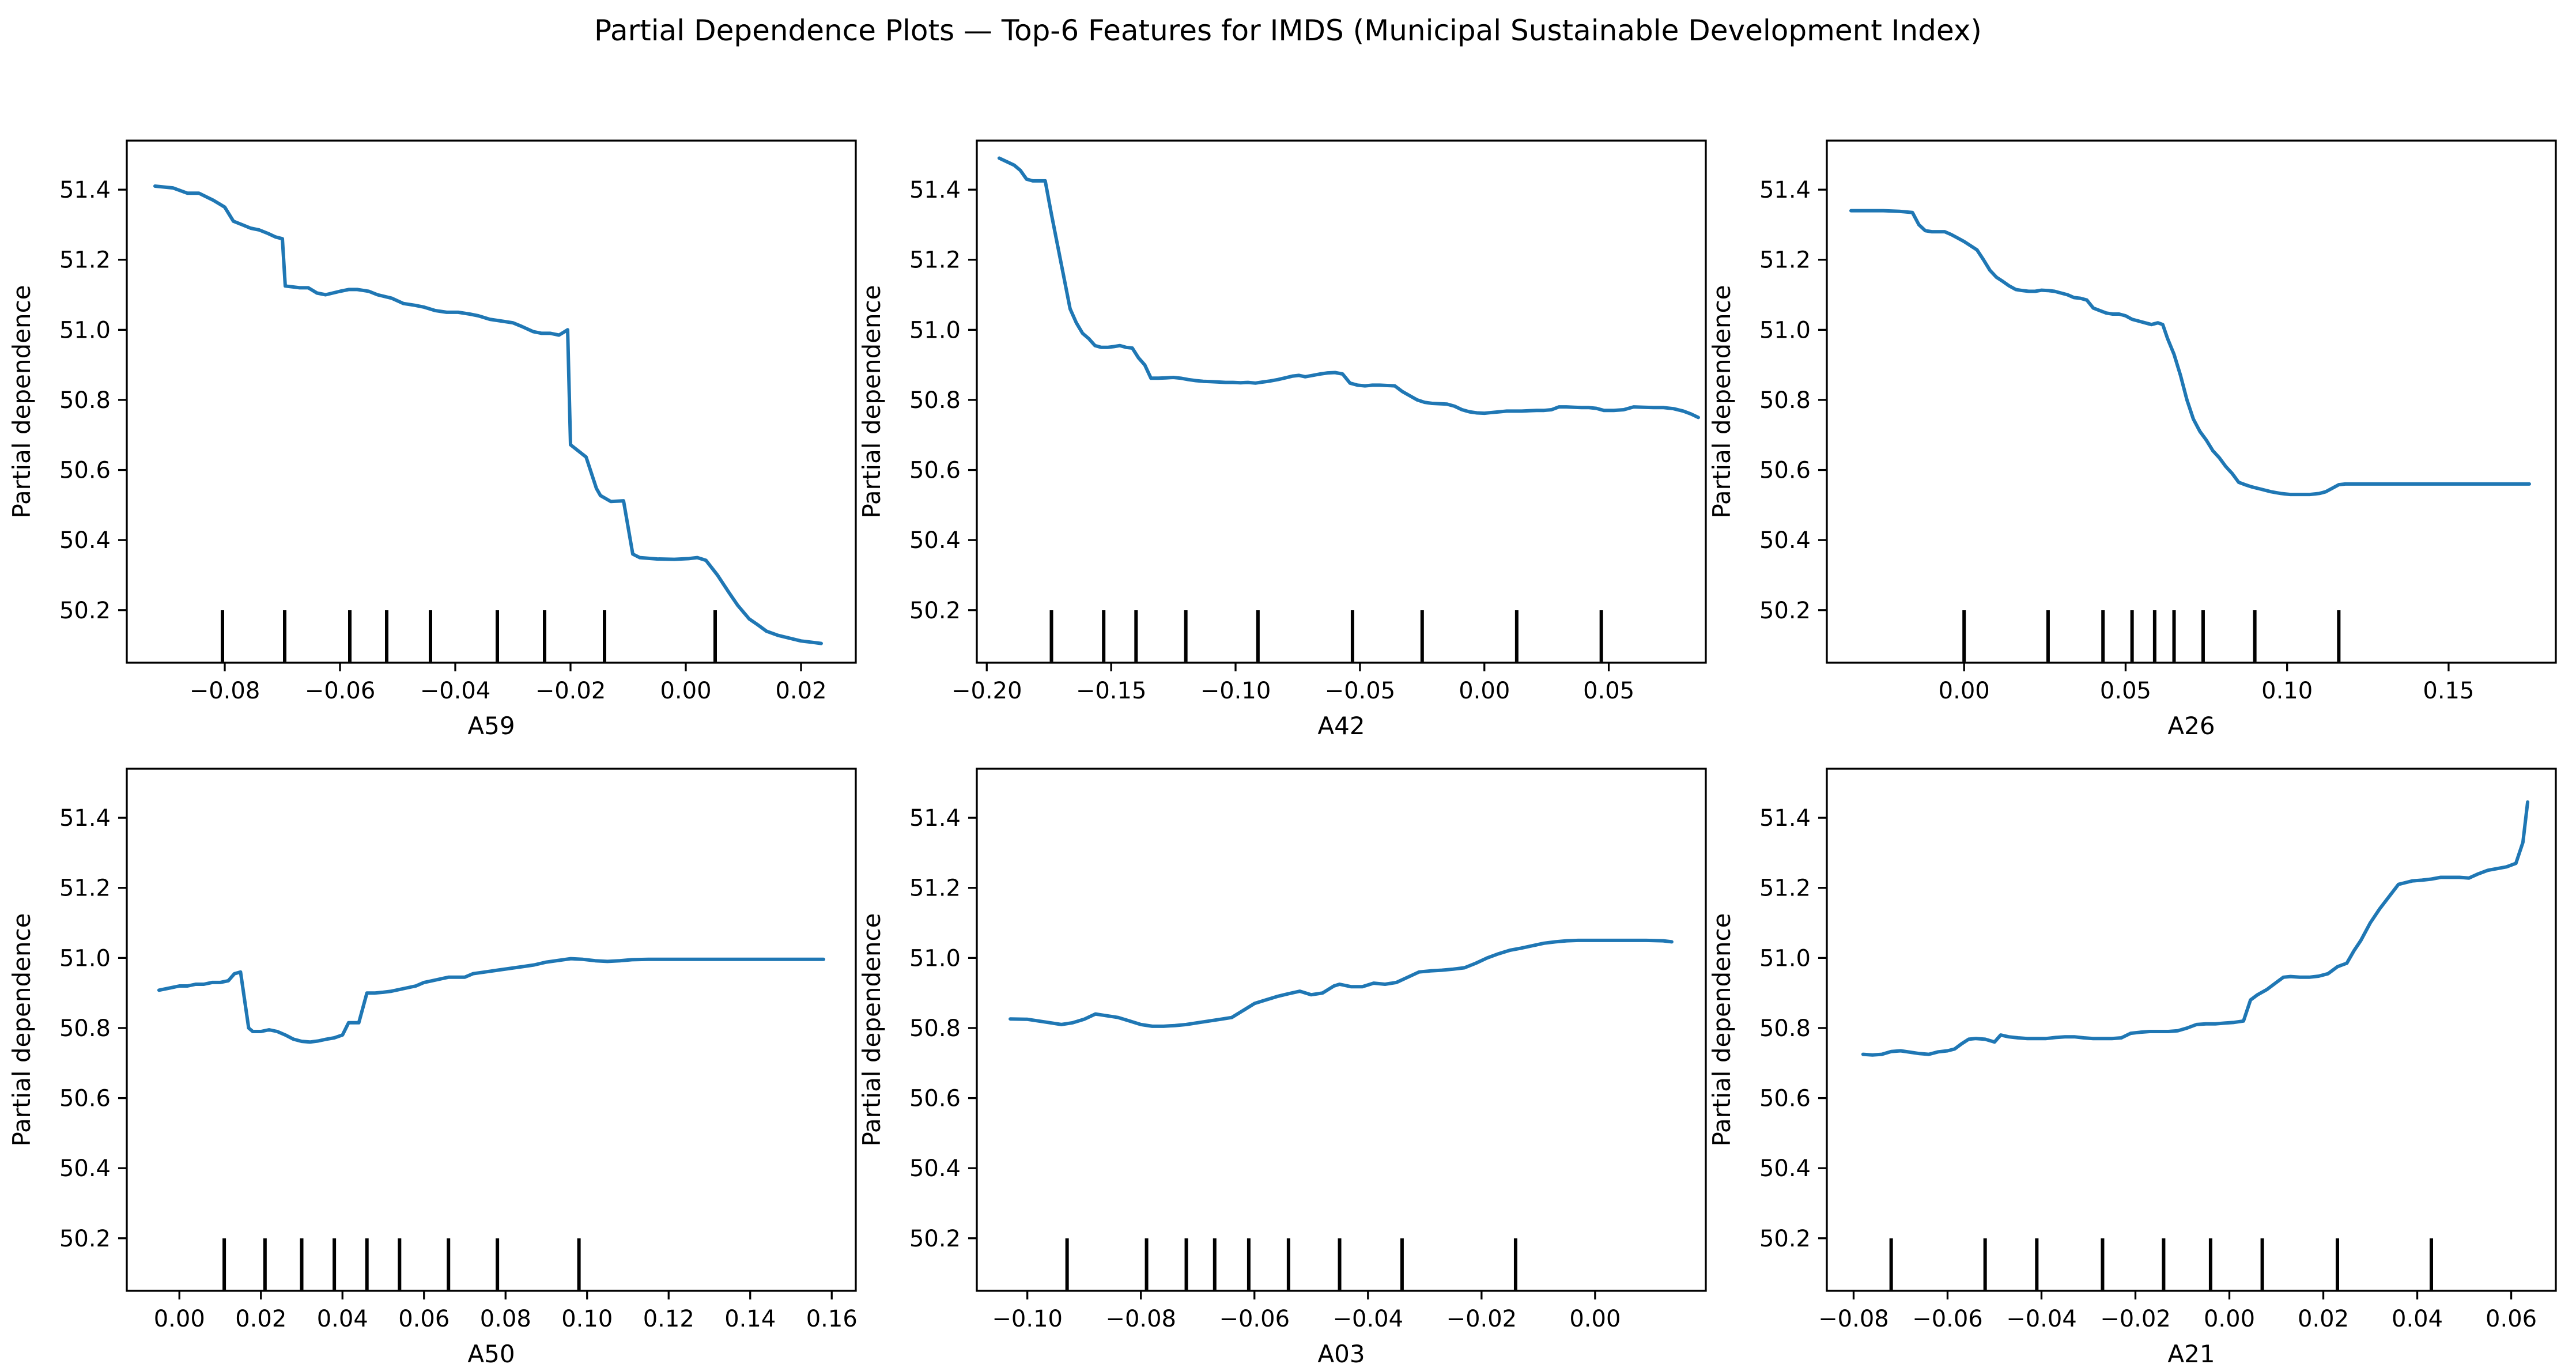  What do you see at coordinates (2177, 1311) in the screenshot?
I see `x-axis-a21: −0.08 −0.06 −0.04 −0.02 0.00 0.02 0.04 0.06` at bounding box center [2177, 1311].